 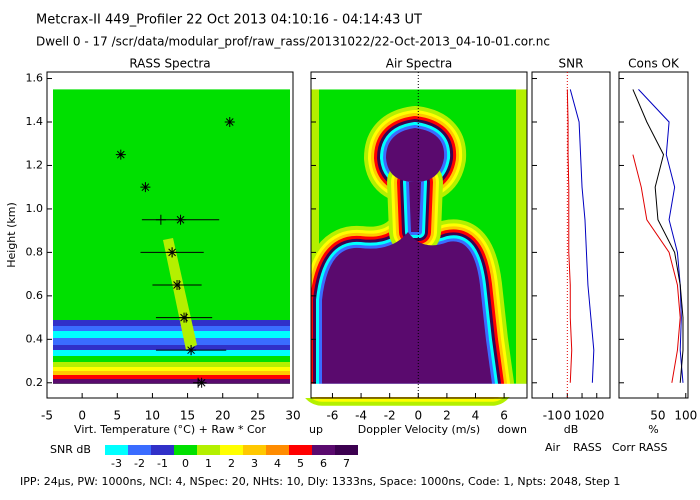 What do you see at coordinates (70, 449) in the screenshot?
I see `colorbar-label: SNR dB` at bounding box center [70, 449].